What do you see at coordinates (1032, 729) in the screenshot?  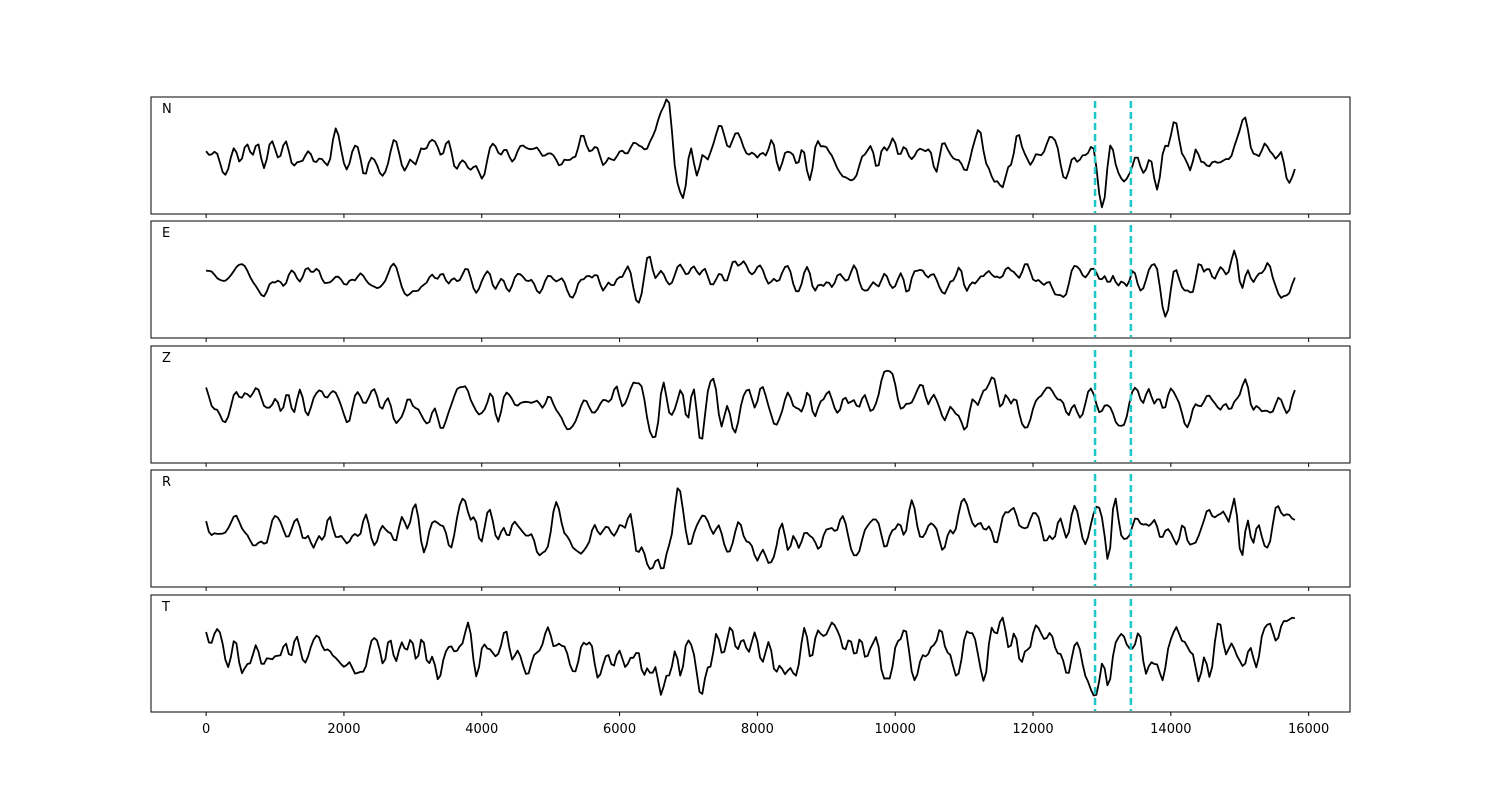 I see `x-tick-label: 12000` at bounding box center [1032, 729].